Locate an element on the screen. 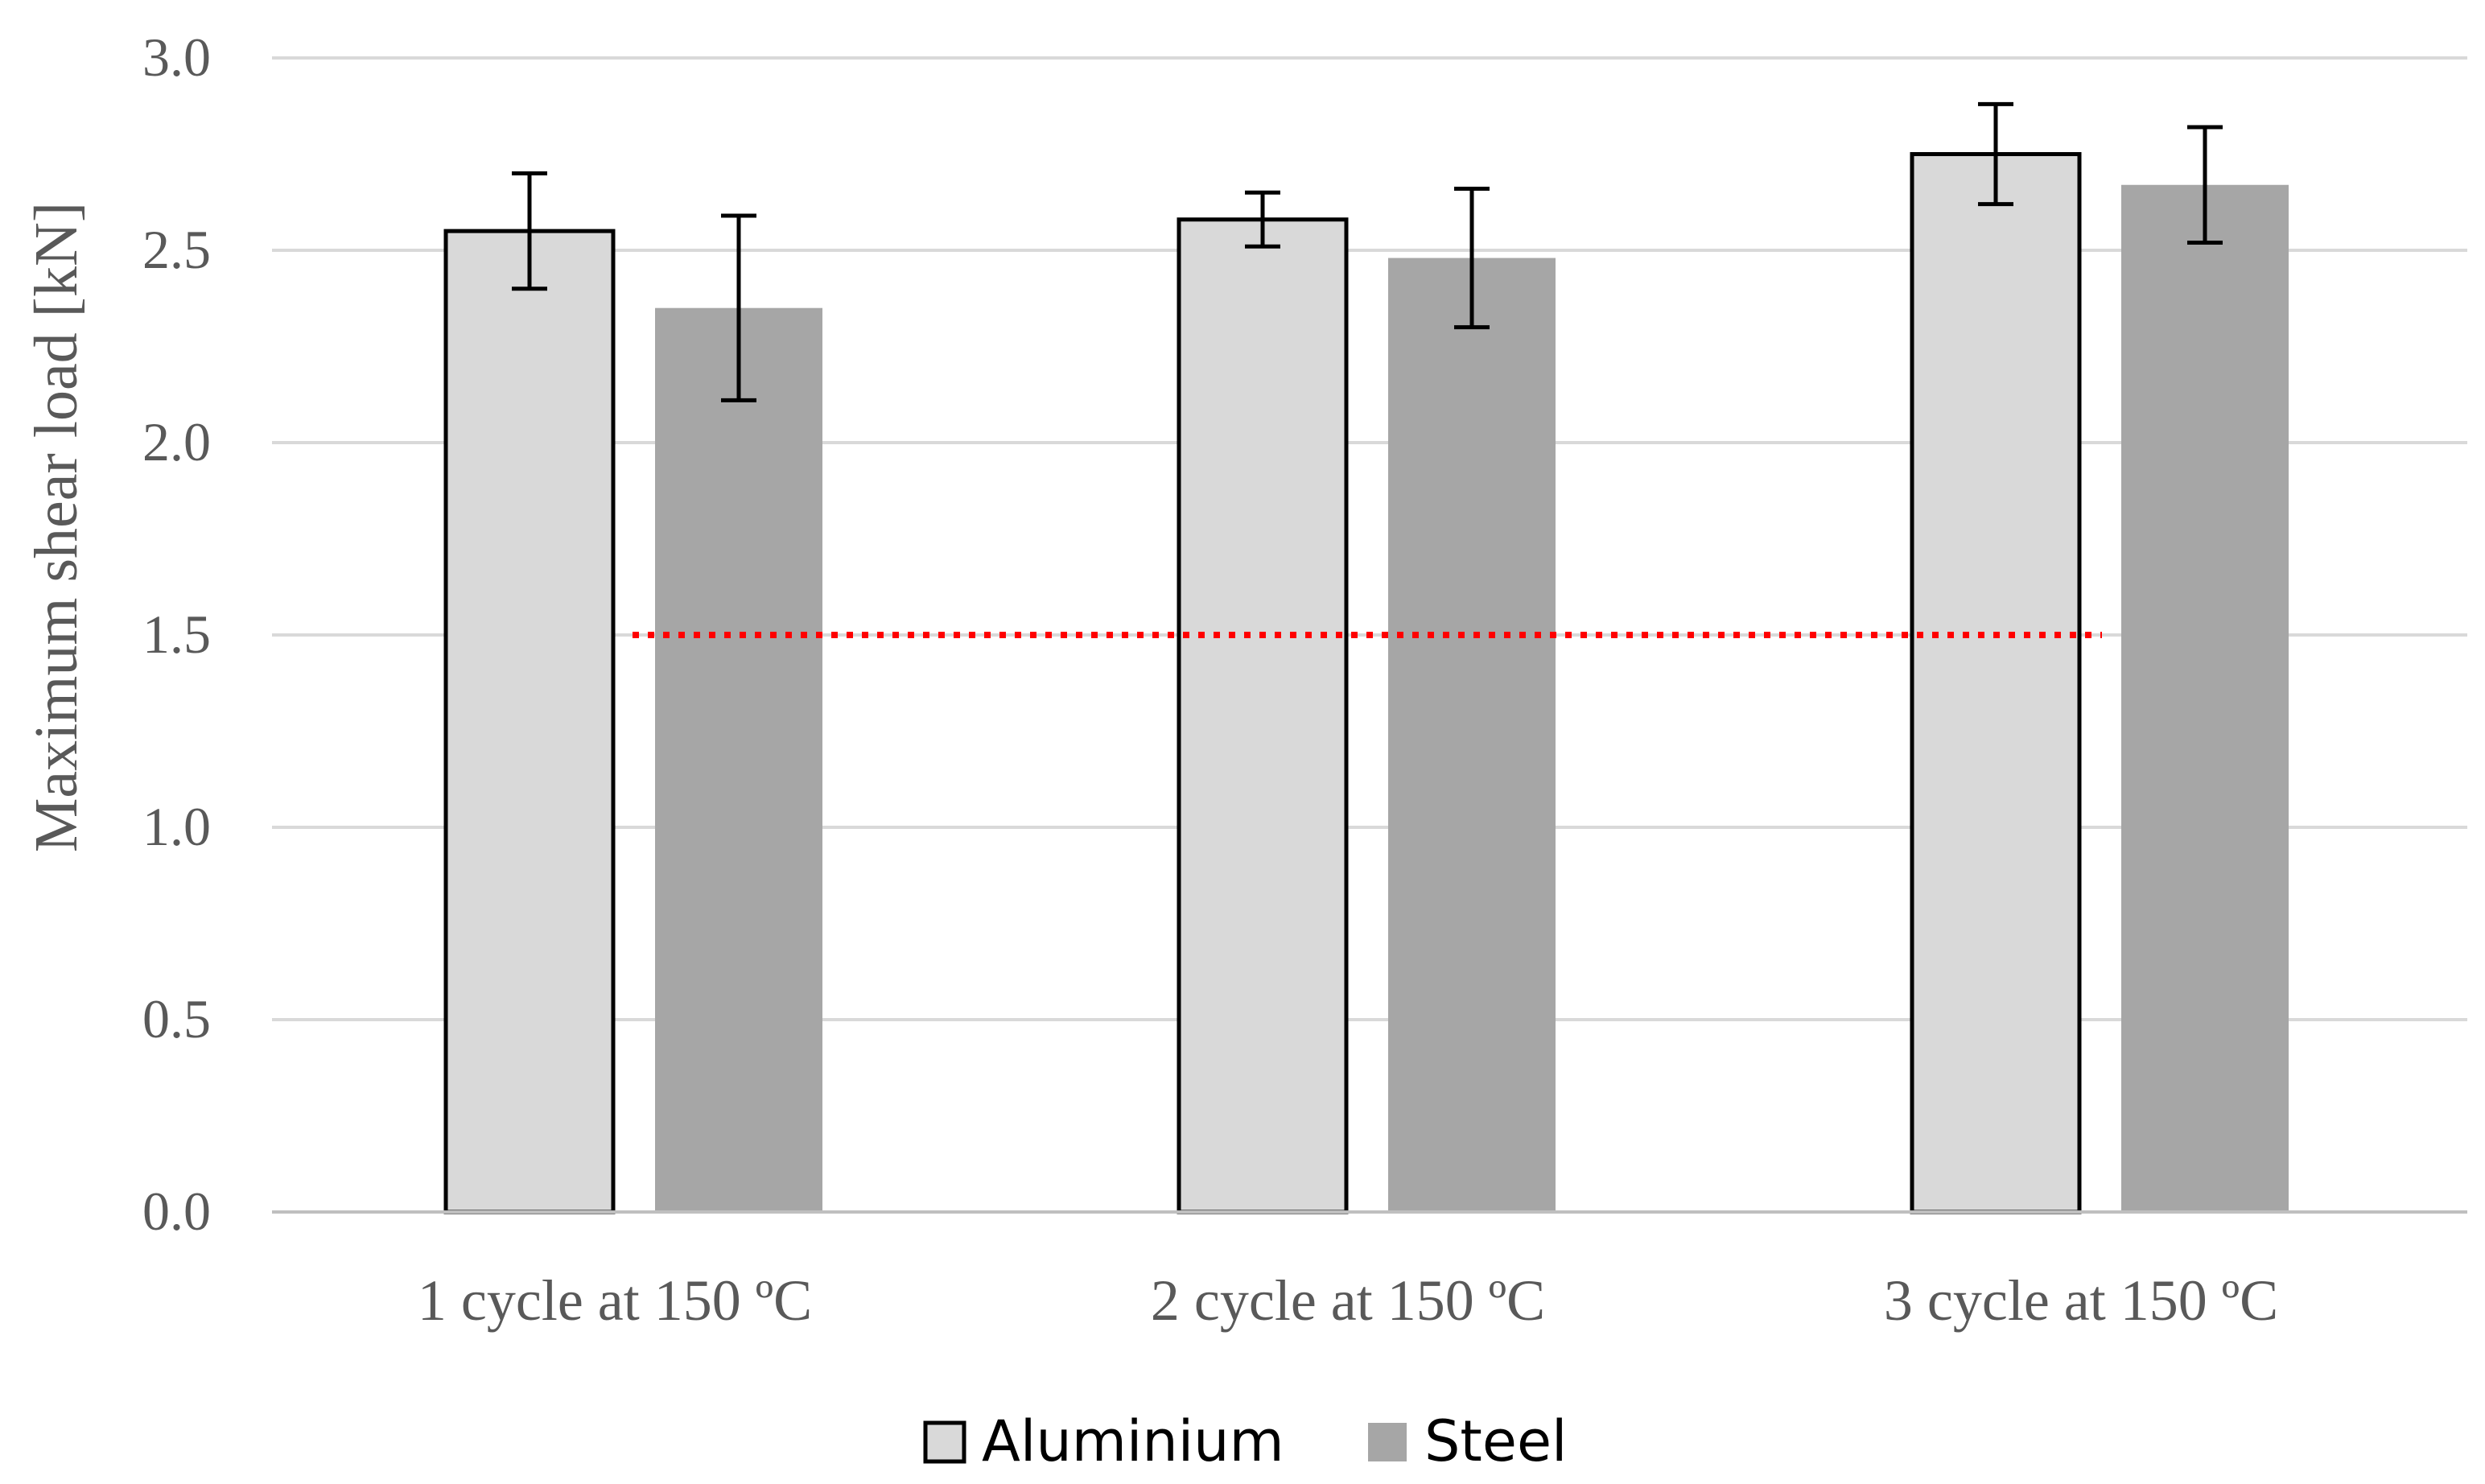 This screenshot has width=2485, height=1484. y-tick-label: 0.5 is located at coordinates (176, 1018).